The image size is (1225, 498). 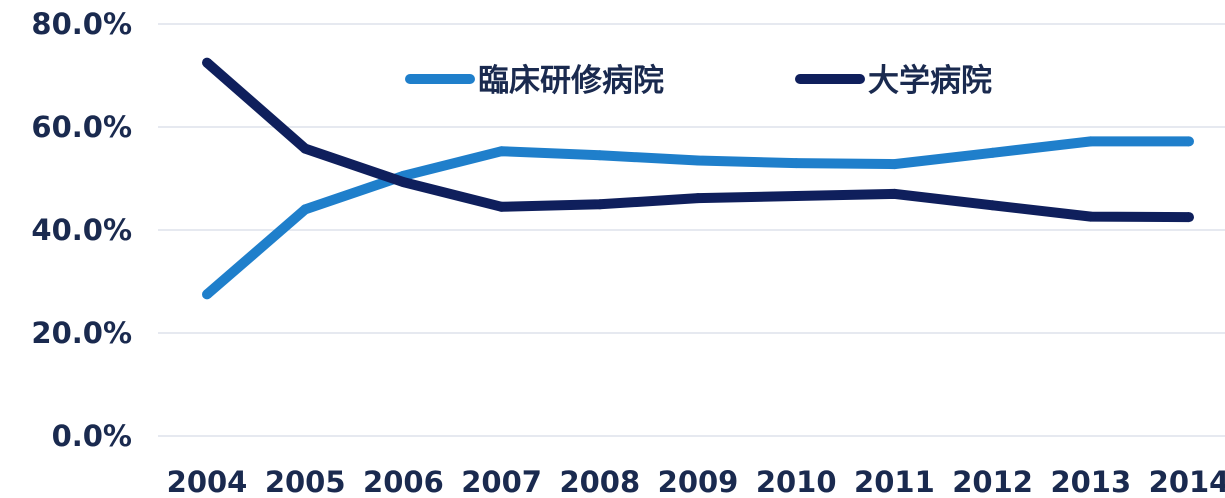 I want to click on x-tick-label: 2012, so click(x=992, y=481).